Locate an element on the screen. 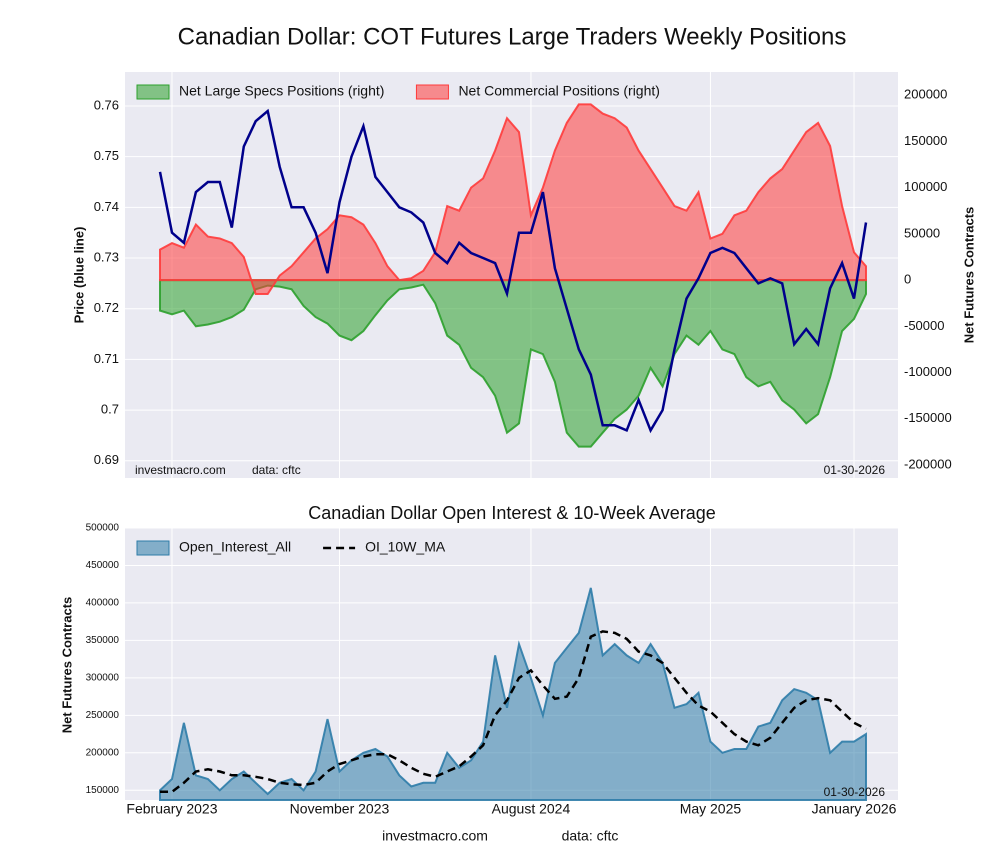  y-tick-label: 250000 is located at coordinates (103, 715).